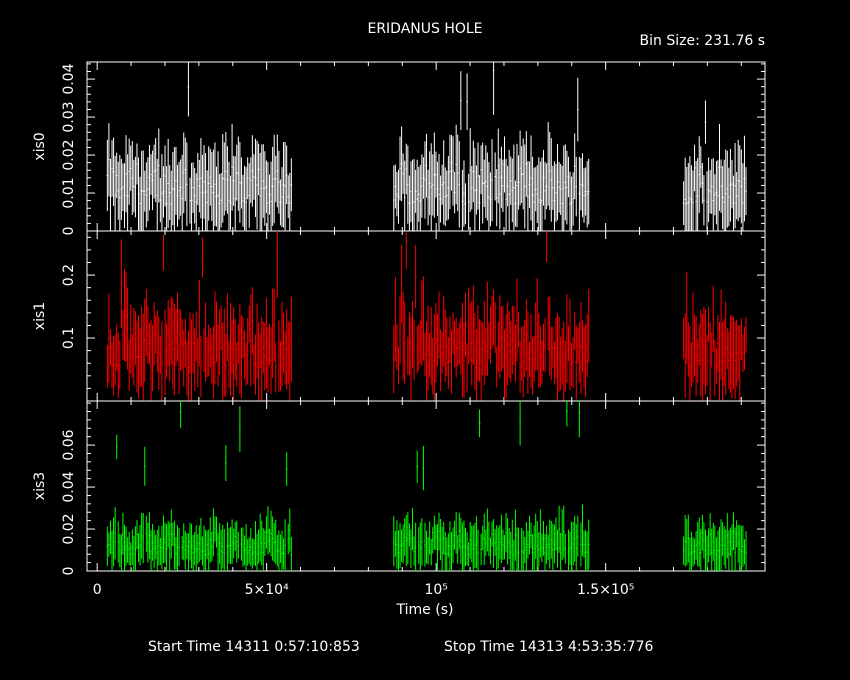  Describe the element at coordinates (69, 338) in the screenshot. I see `y-tick-label: 0.1` at that location.